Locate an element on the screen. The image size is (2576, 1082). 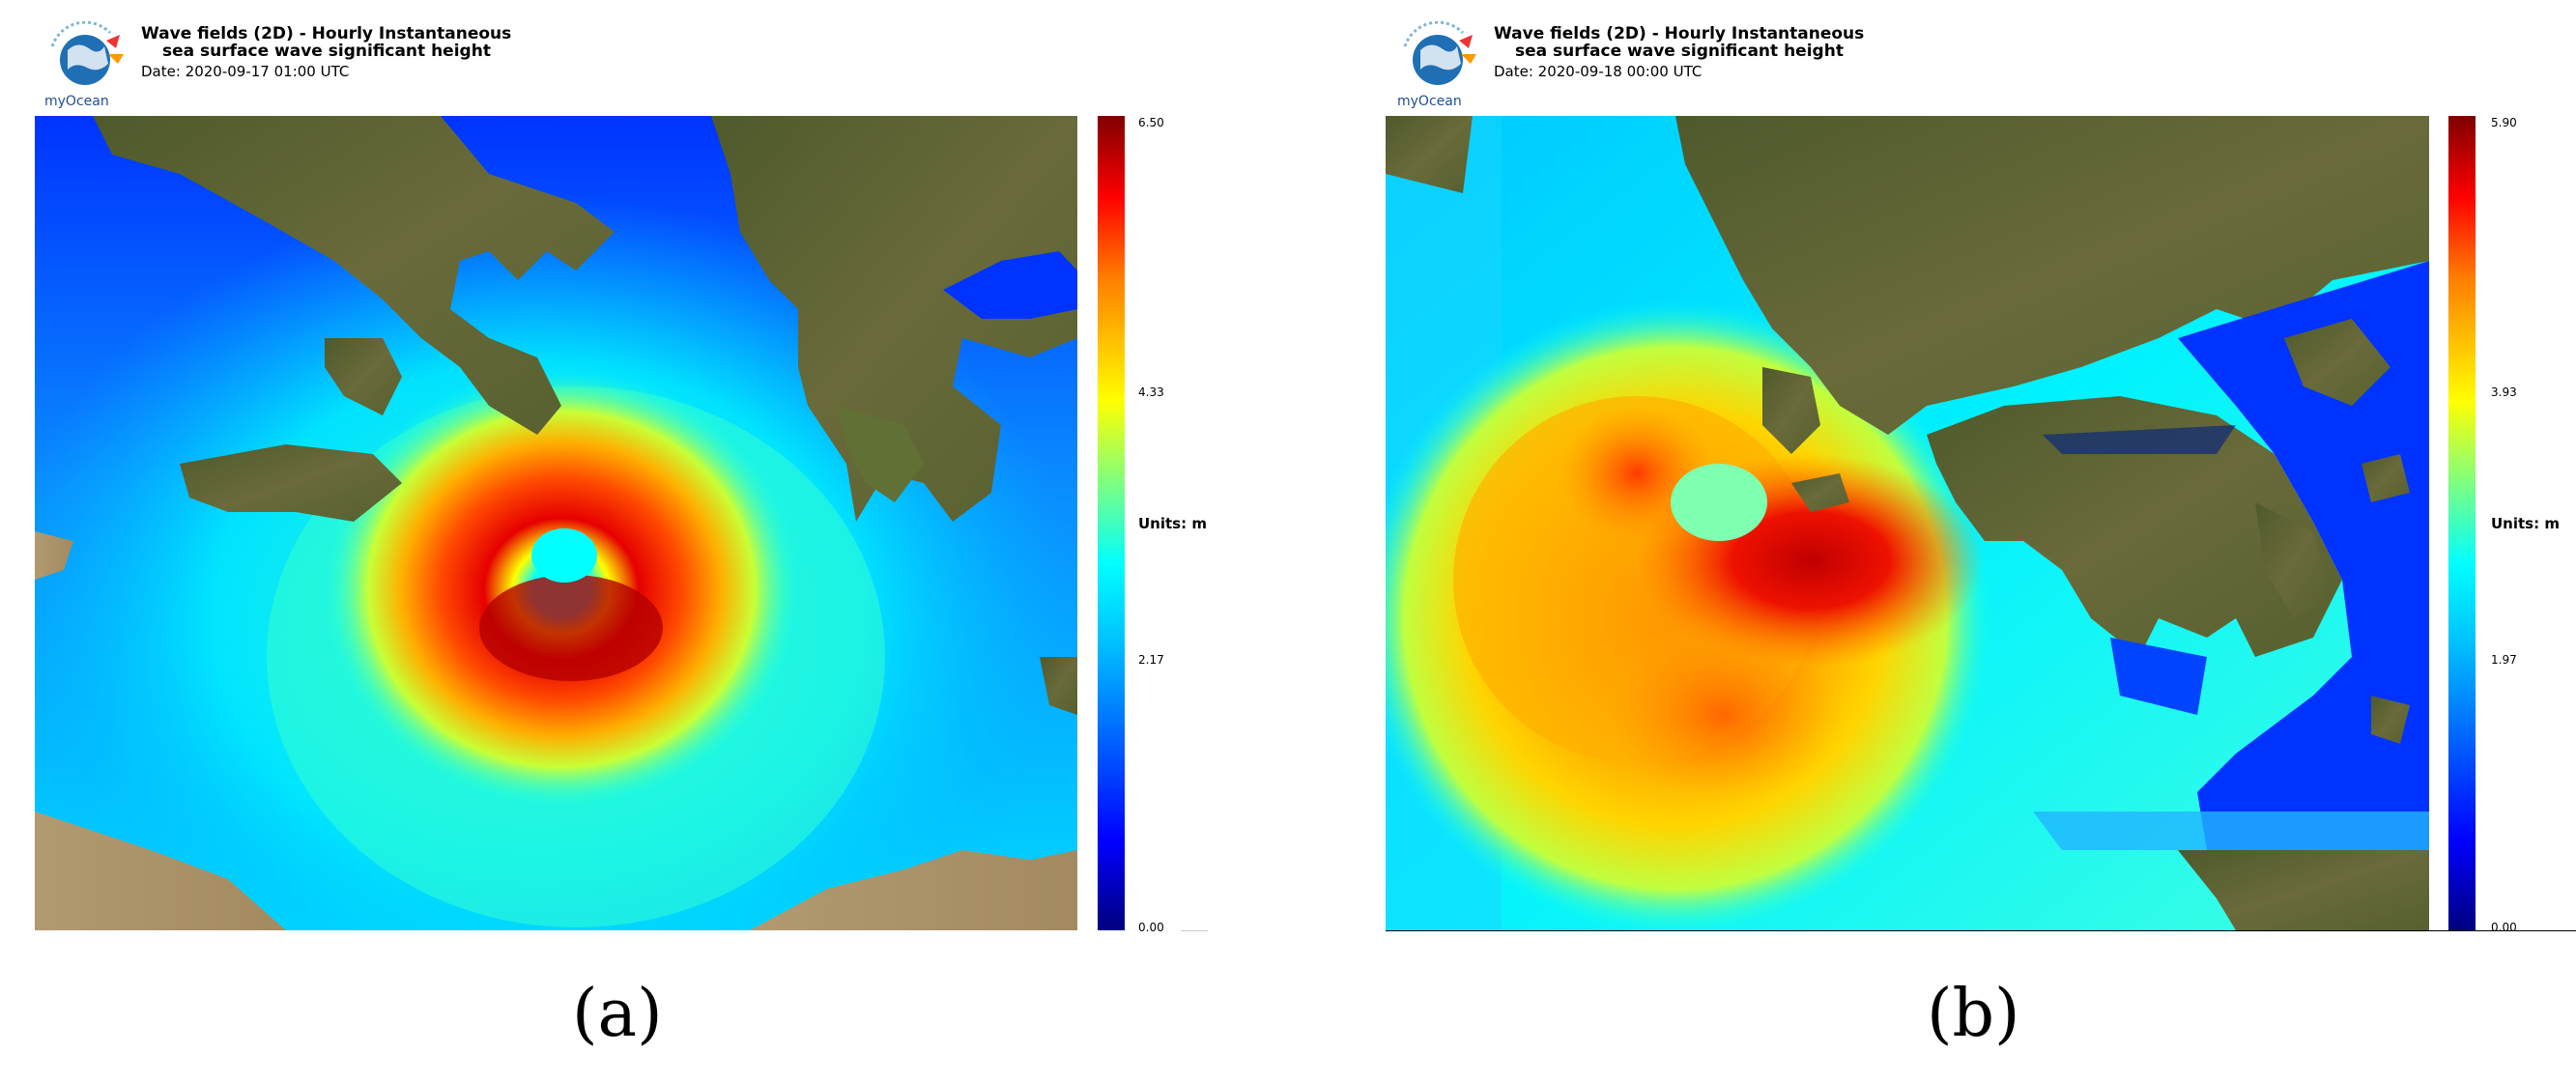
aegean-sea-blue is located at coordinates (2303, 595).